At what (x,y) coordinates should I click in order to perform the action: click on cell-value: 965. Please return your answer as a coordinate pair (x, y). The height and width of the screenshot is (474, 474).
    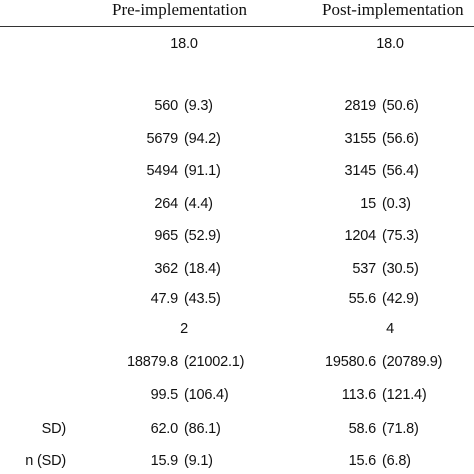
    Looking at the image, I should click on (166, 236).